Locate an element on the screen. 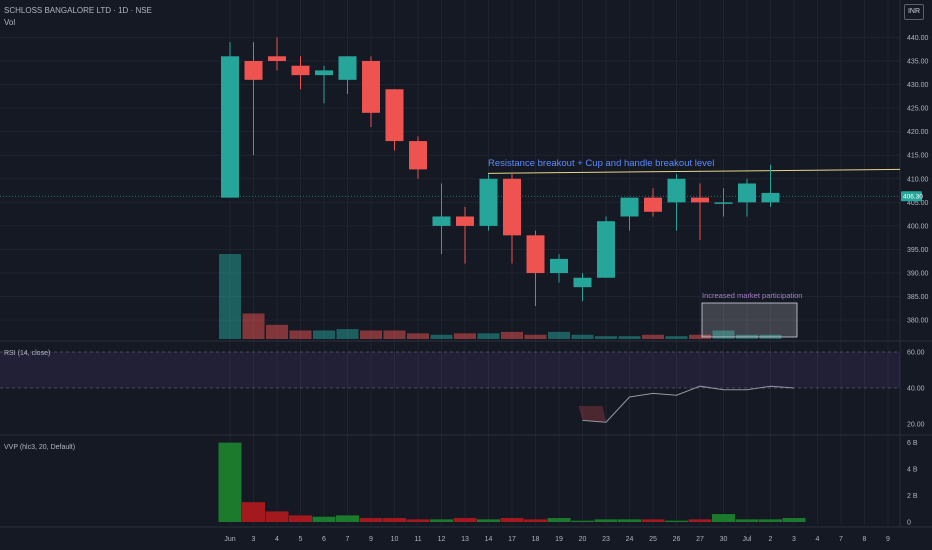 The width and height of the screenshot is (932, 550). x-tick-label: 2 is located at coordinates (771, 539).